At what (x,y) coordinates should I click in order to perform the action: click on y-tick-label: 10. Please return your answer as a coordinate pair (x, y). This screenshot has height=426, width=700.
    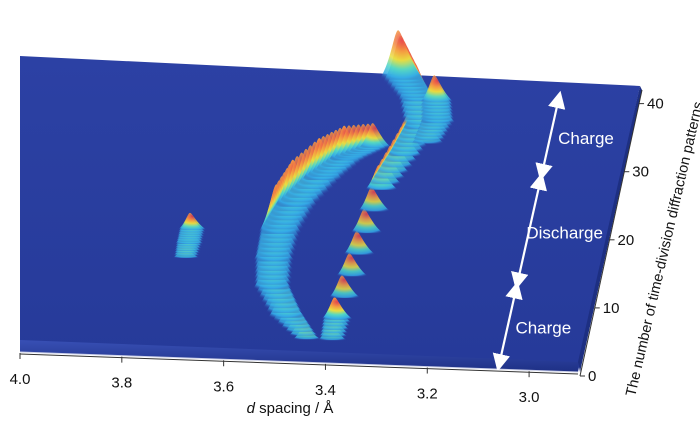
    Looking at the image, I should click on (611, 308).